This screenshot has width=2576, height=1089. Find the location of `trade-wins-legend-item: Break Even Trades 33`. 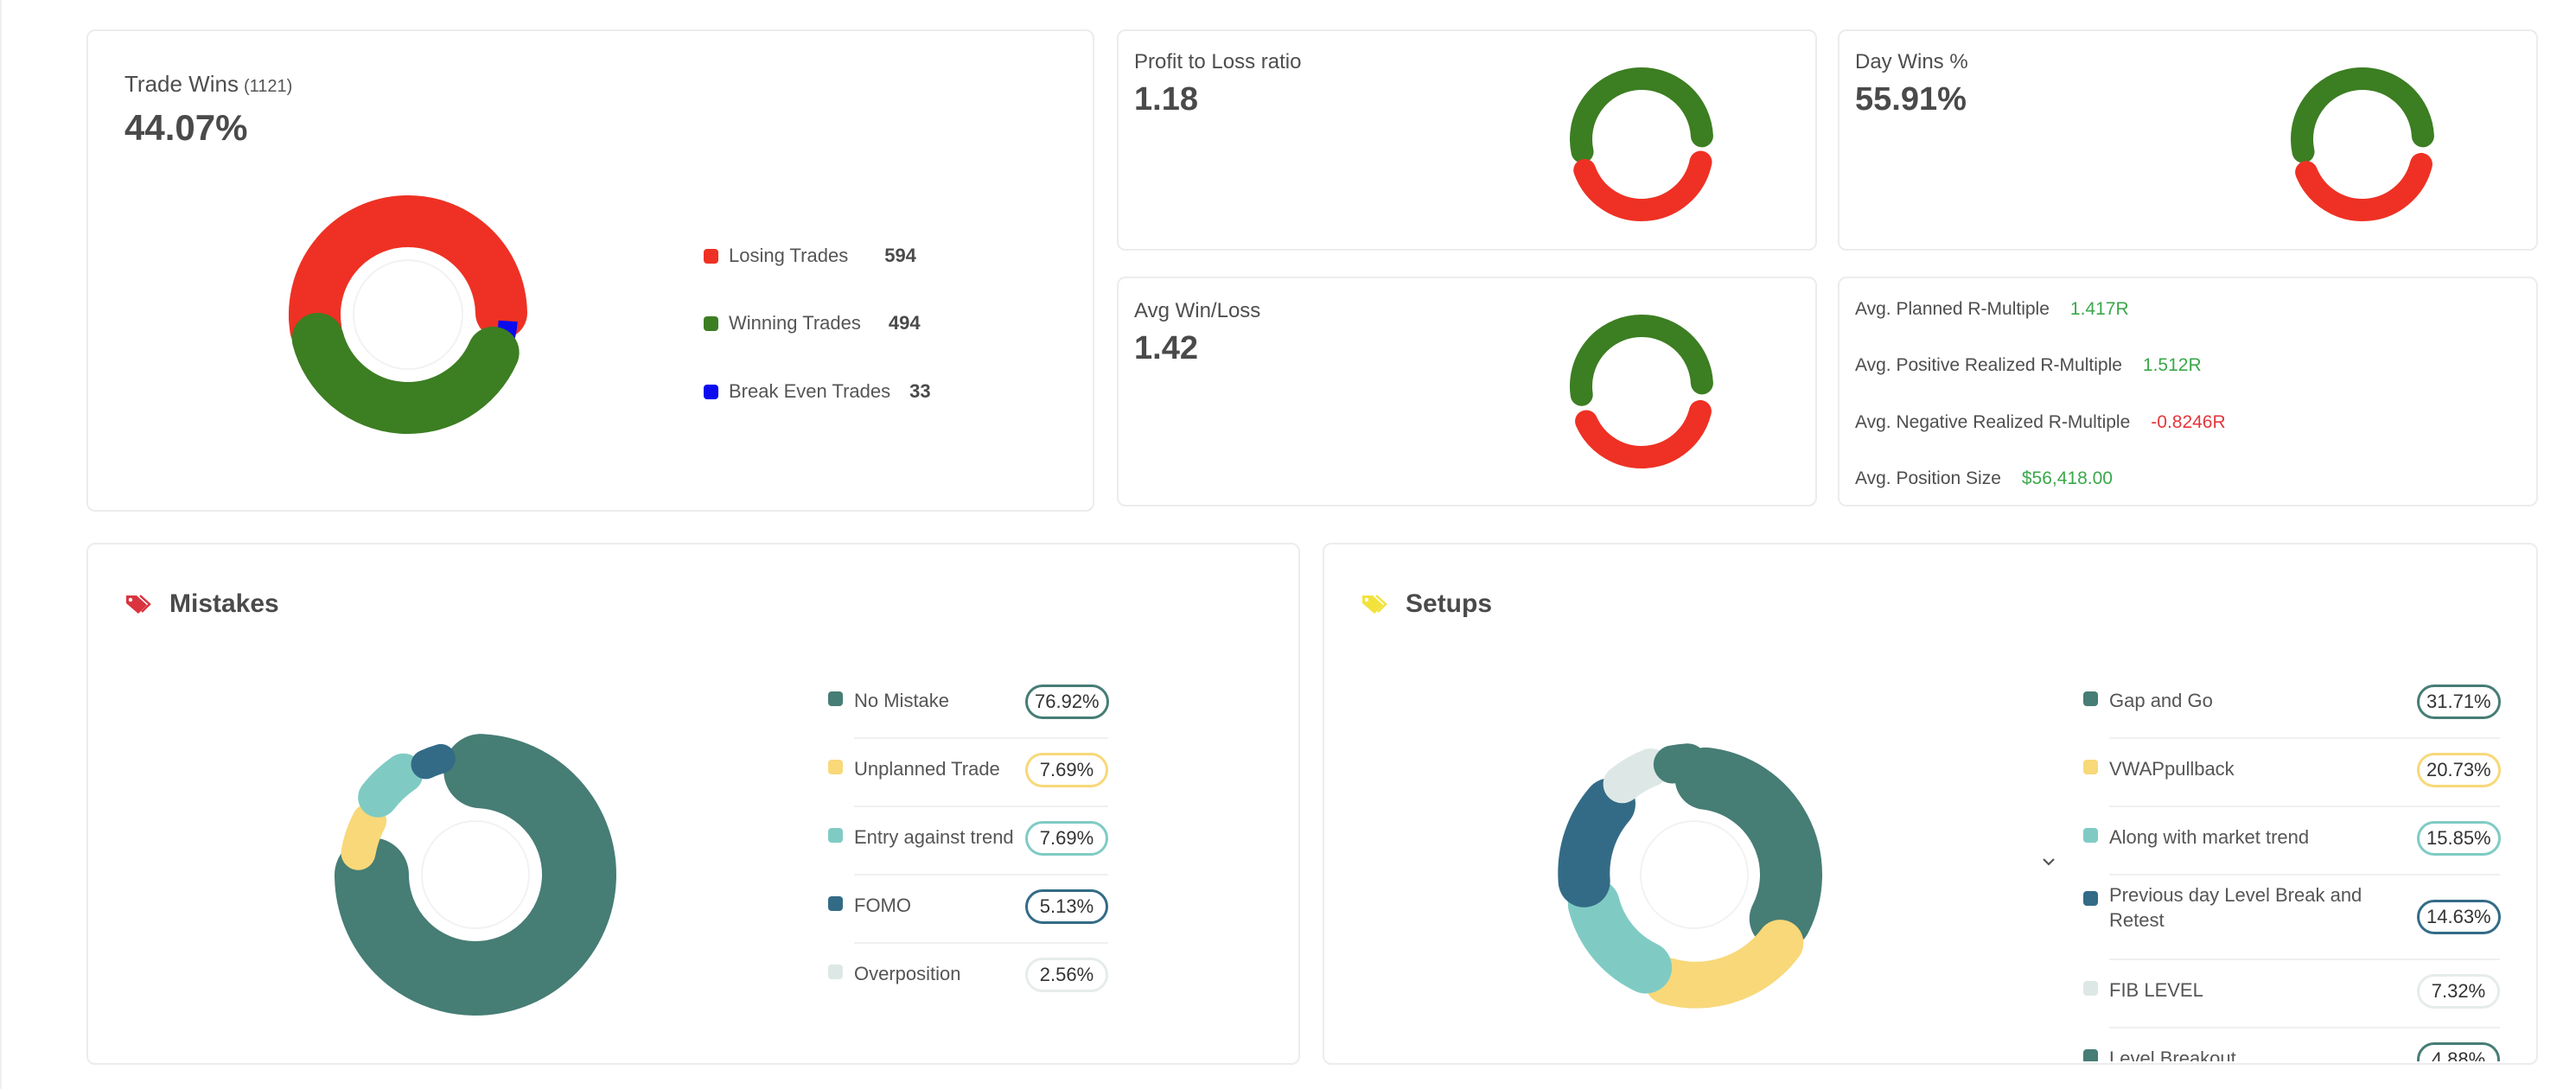

trade-wins-legend-item: Break Even Trades 33 is located at coordinates (817, 391).